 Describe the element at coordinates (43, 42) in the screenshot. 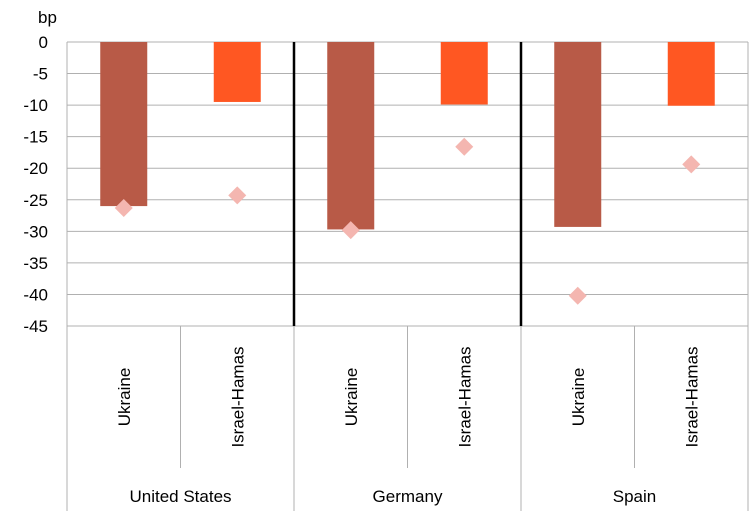

I see `y-tick-label: 0` at that location.